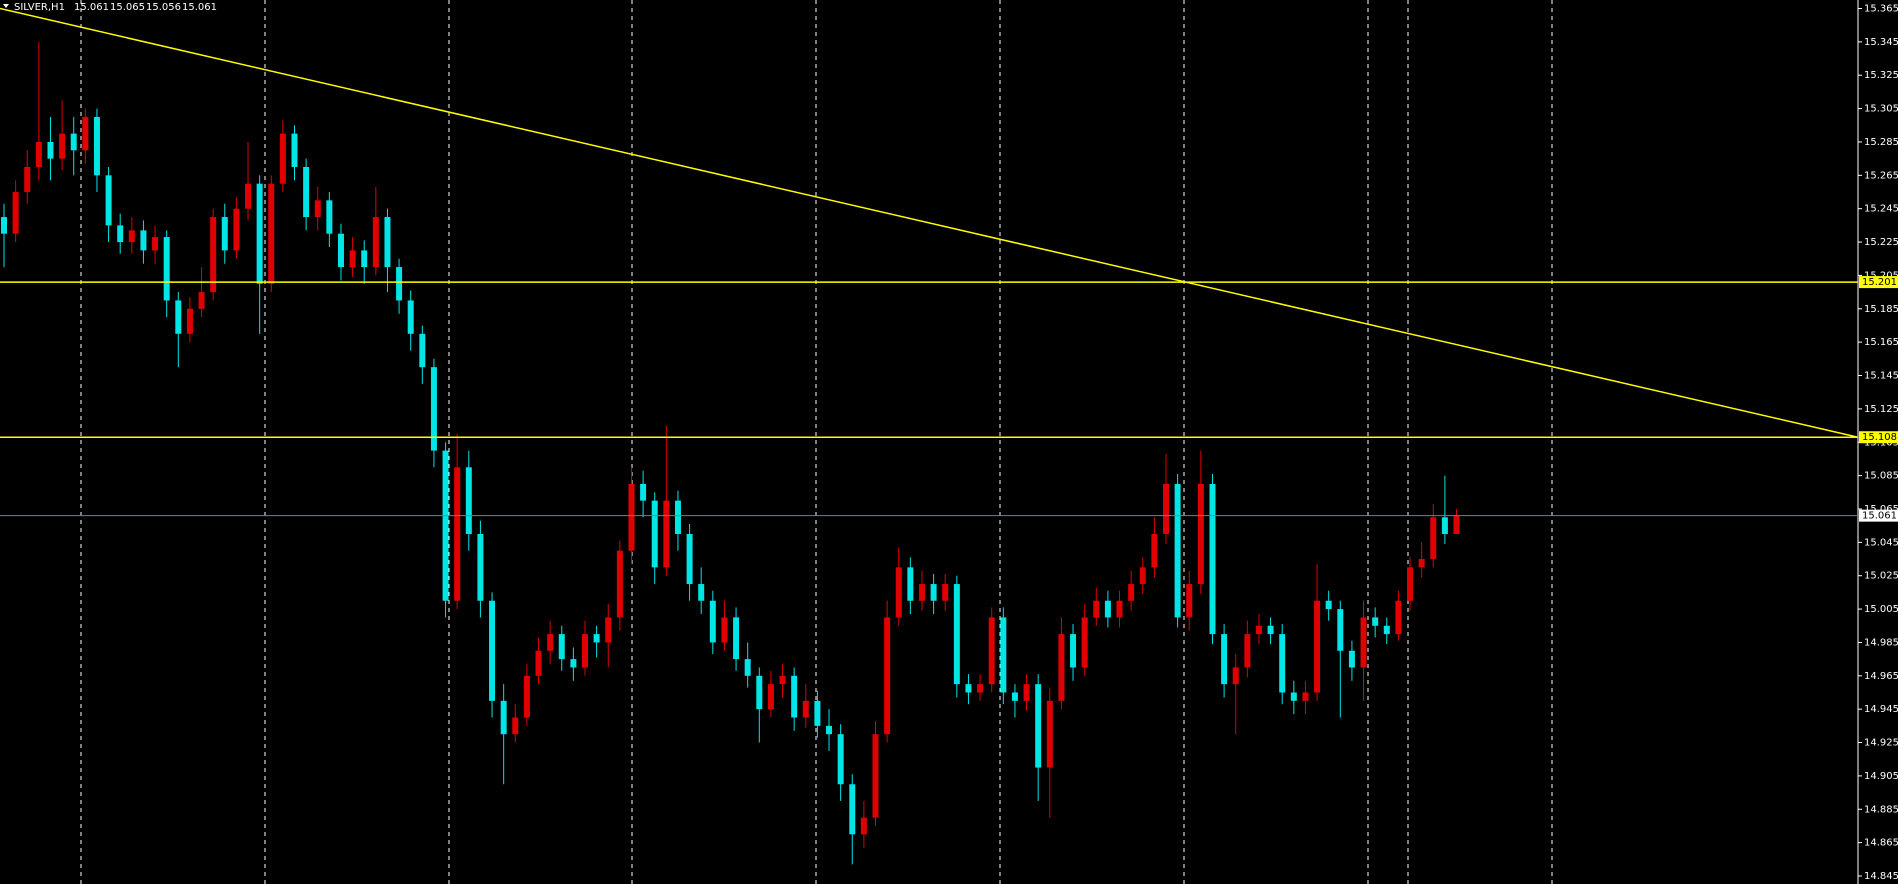  Describe the element at coordinates (1881, 743) in the screenshot. I see `y-tick-label: 14.925` at that location.